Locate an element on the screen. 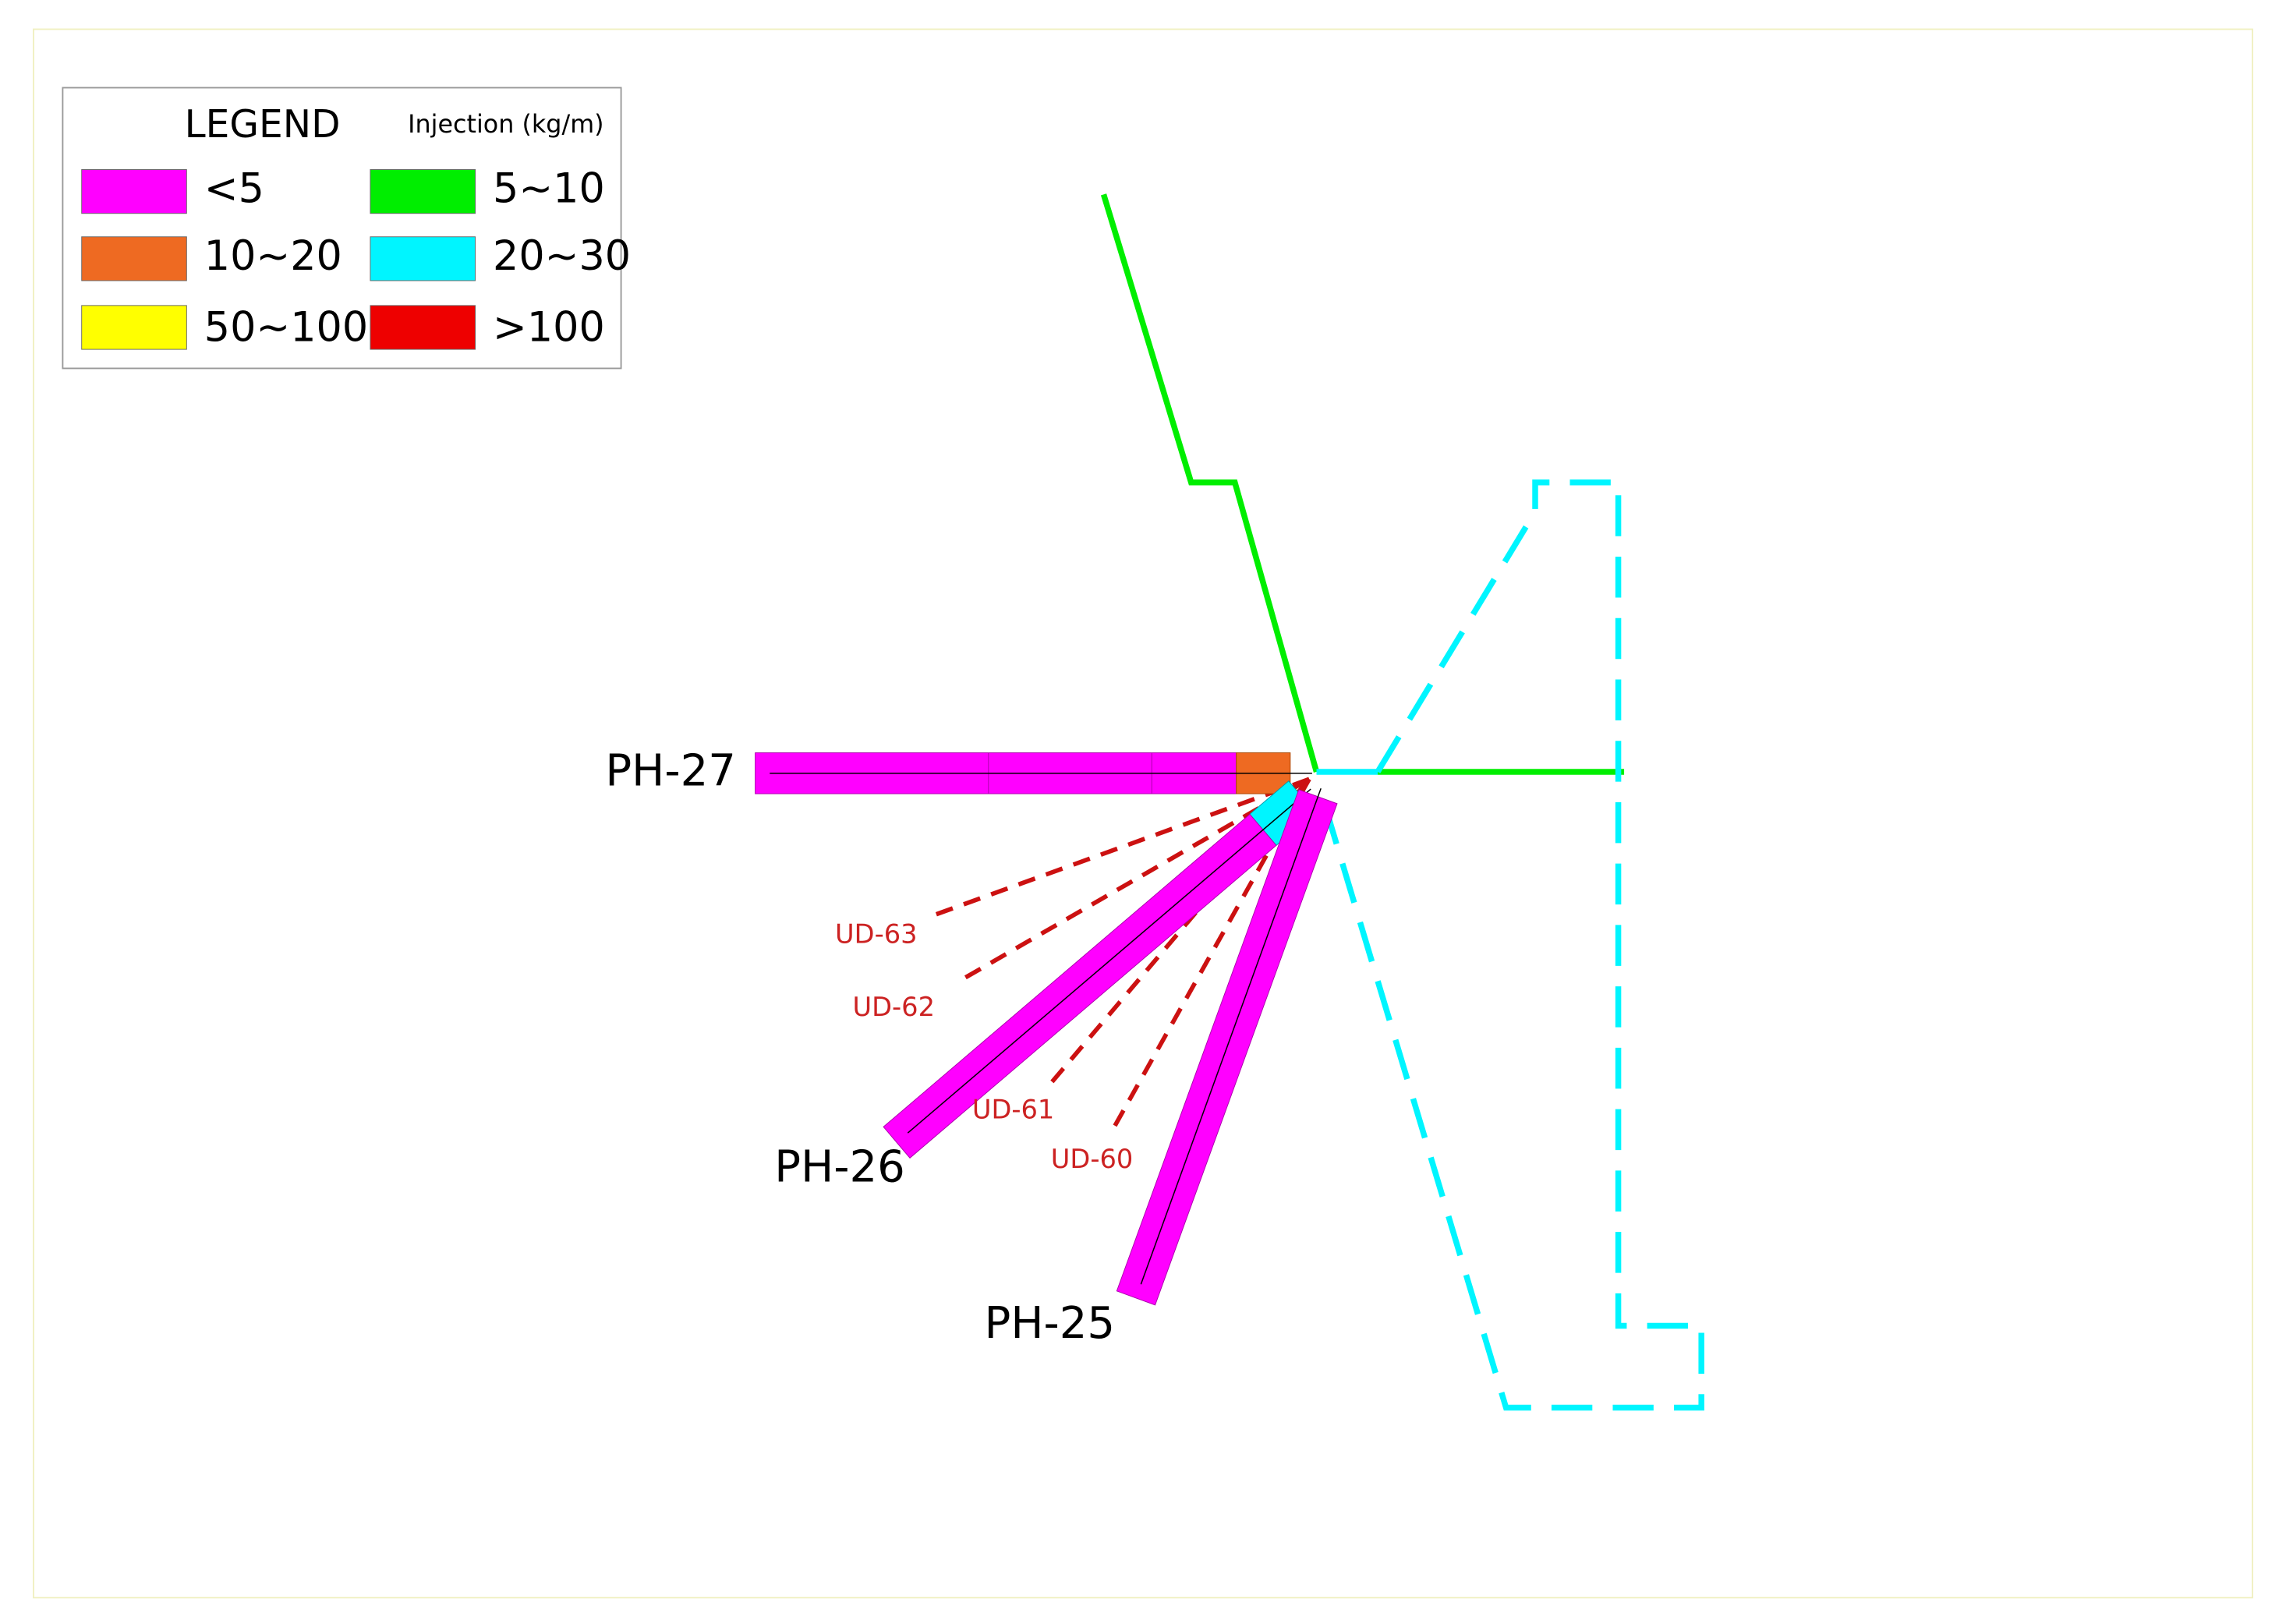 The height and width of the screenshot is (1624, 2286). legend-label: <5 is located at coordinates (234, 189).